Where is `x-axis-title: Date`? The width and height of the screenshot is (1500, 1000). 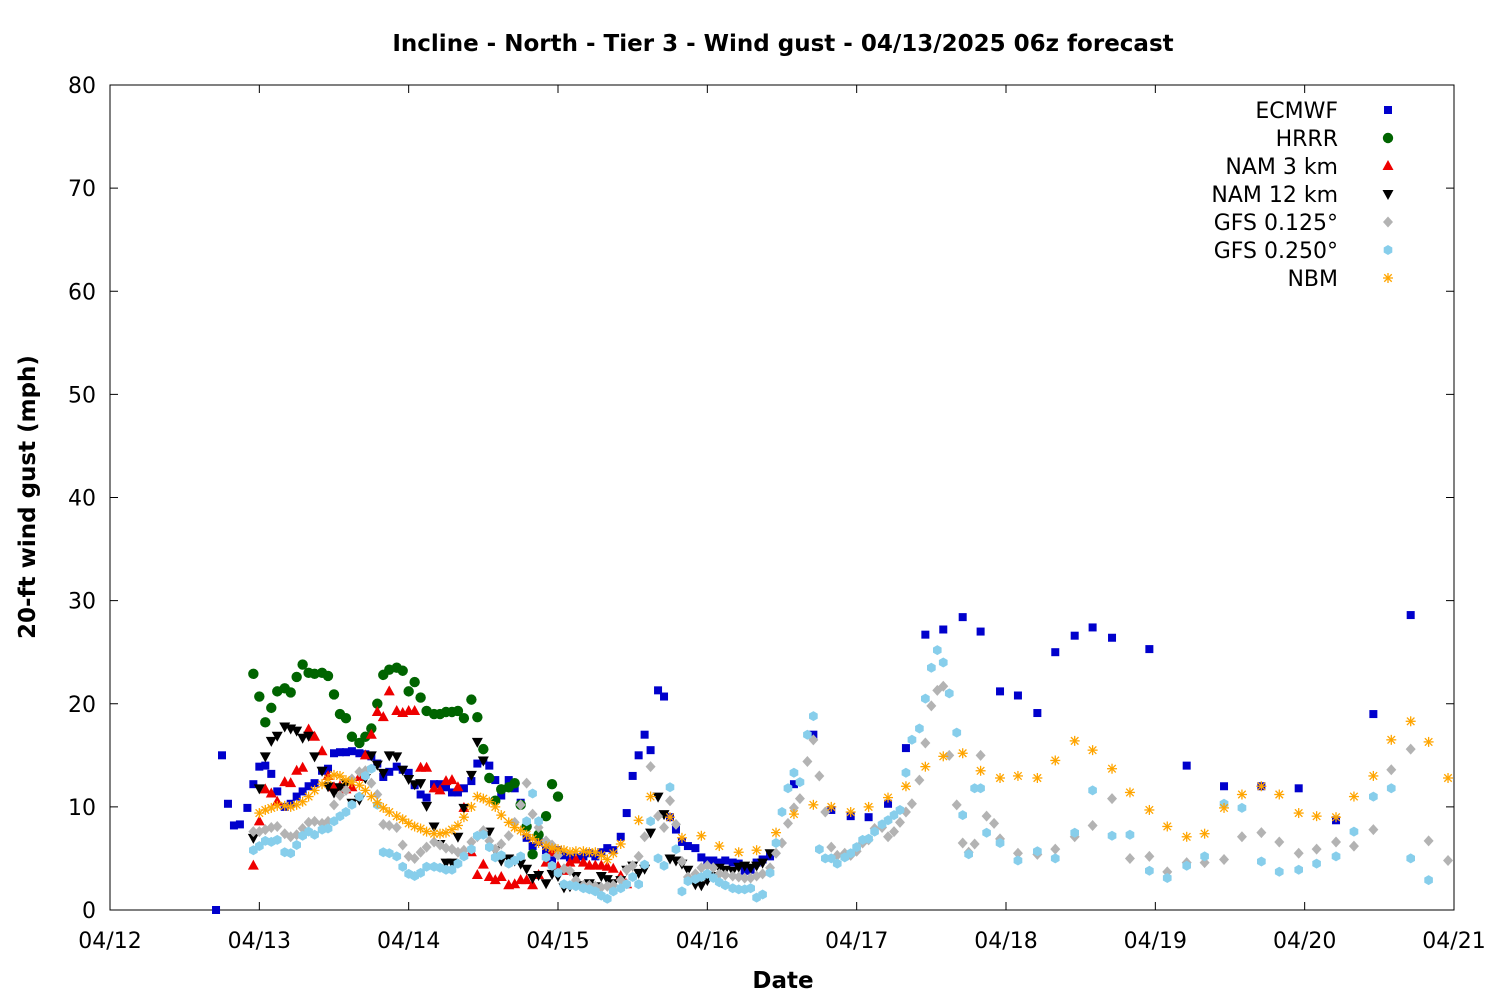
x-axis-title: Date is located at coordinates (782, 981).